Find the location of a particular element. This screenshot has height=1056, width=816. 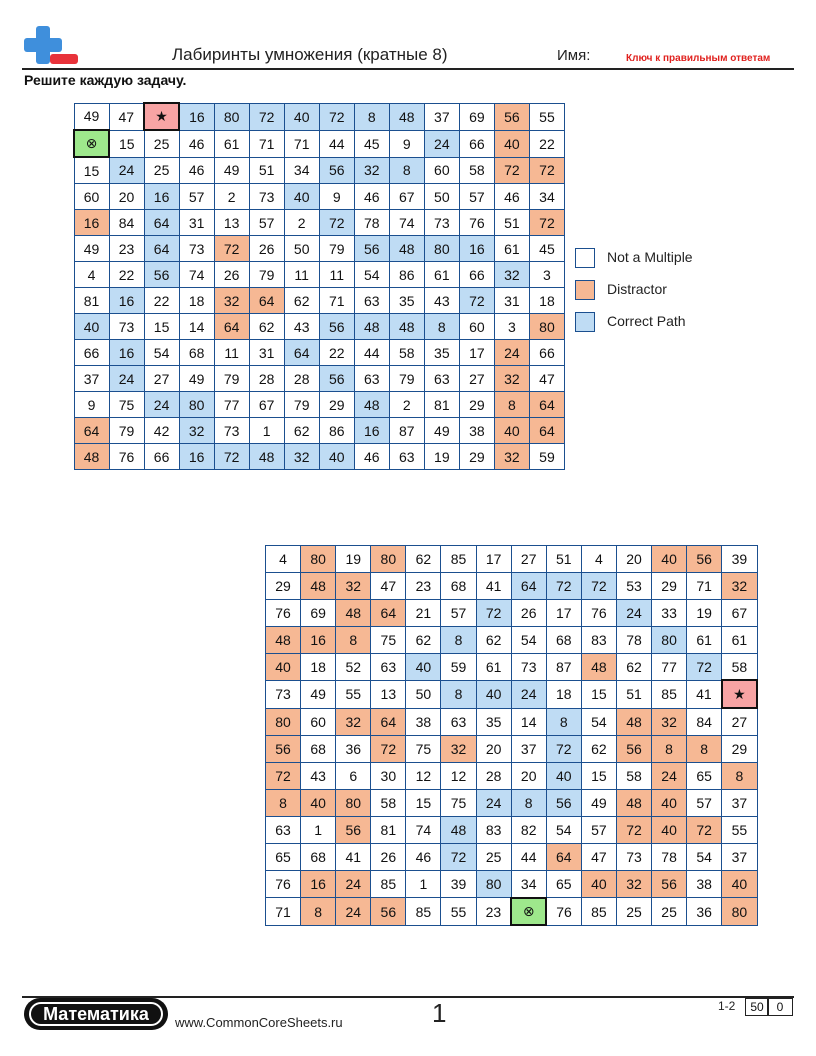

maze-cell: 11 is located at coordinates (336, 274).